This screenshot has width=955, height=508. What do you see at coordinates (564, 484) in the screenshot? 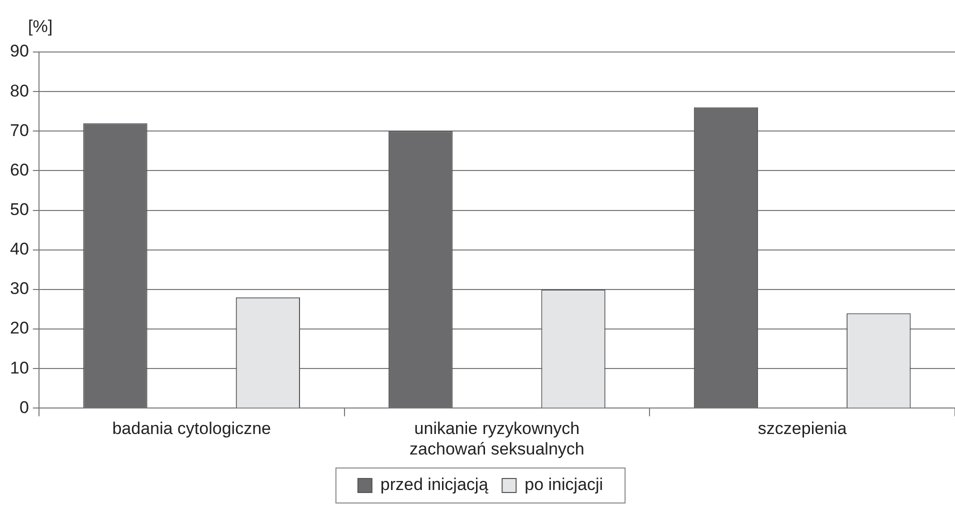
I see `legend-label: po inicjacji` at bounding box center [564, 484].